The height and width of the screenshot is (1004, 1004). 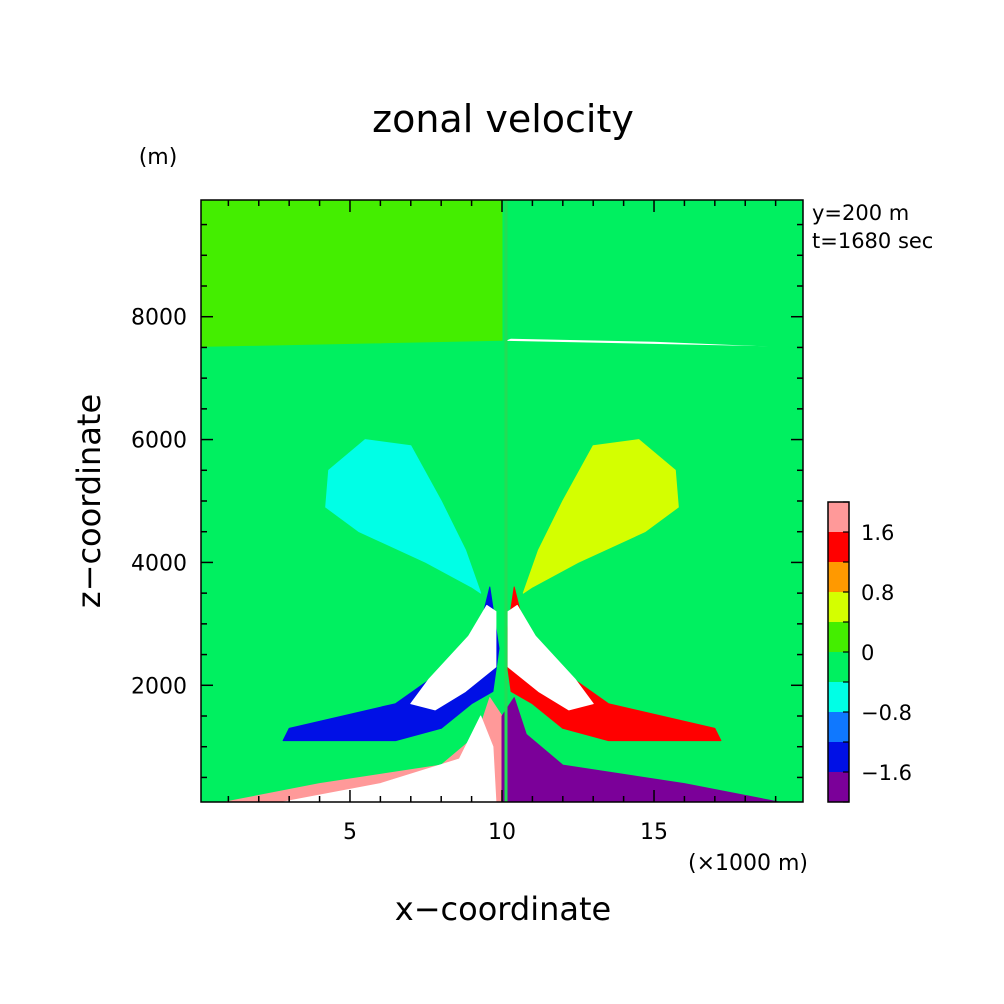 I want to click on field-region-upper-left-weak-positive, so click(x=352, y=274).